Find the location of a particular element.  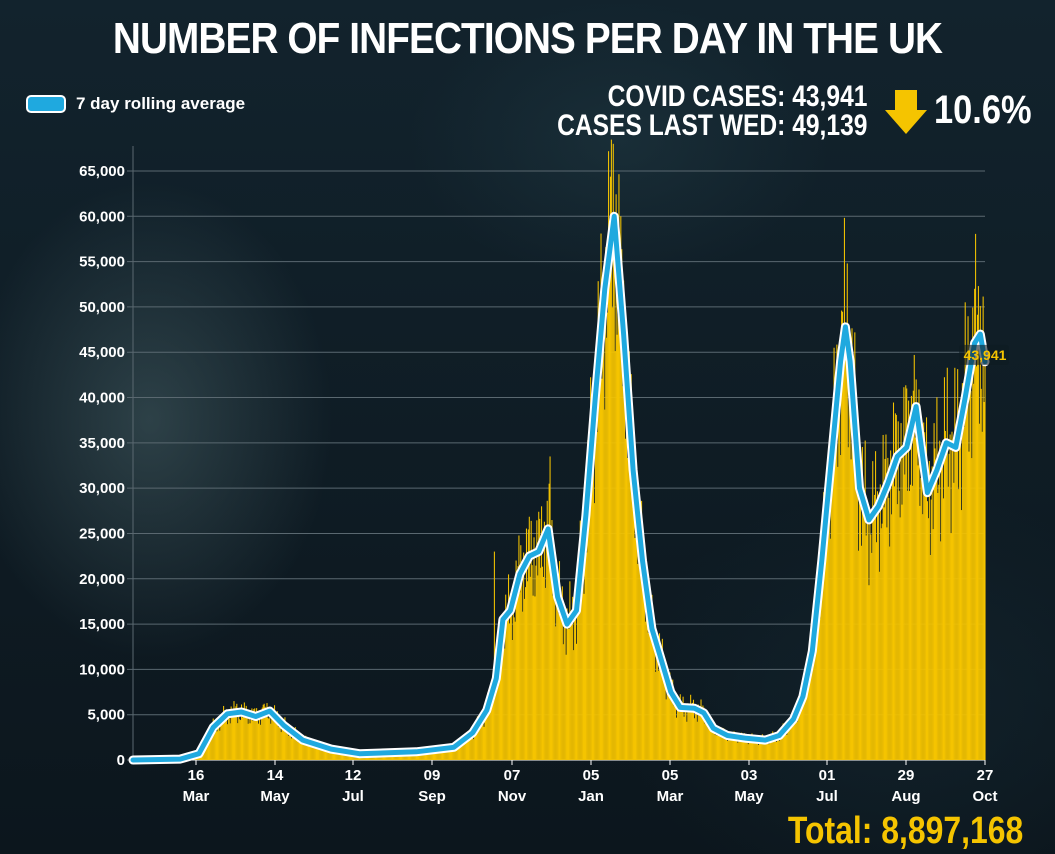

x-tick-label-month: Mar is located at coordinates (670, 796).